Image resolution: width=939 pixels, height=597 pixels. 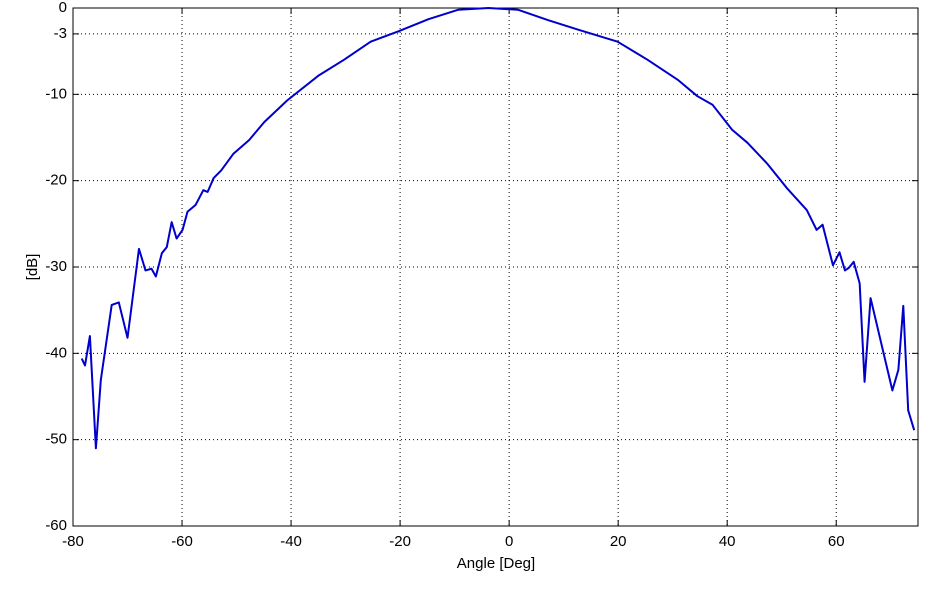 What do you see at coordinates (400, 541) in the screenshot?
I see `x-tick-label: -20` at bounding box center [400, 541].